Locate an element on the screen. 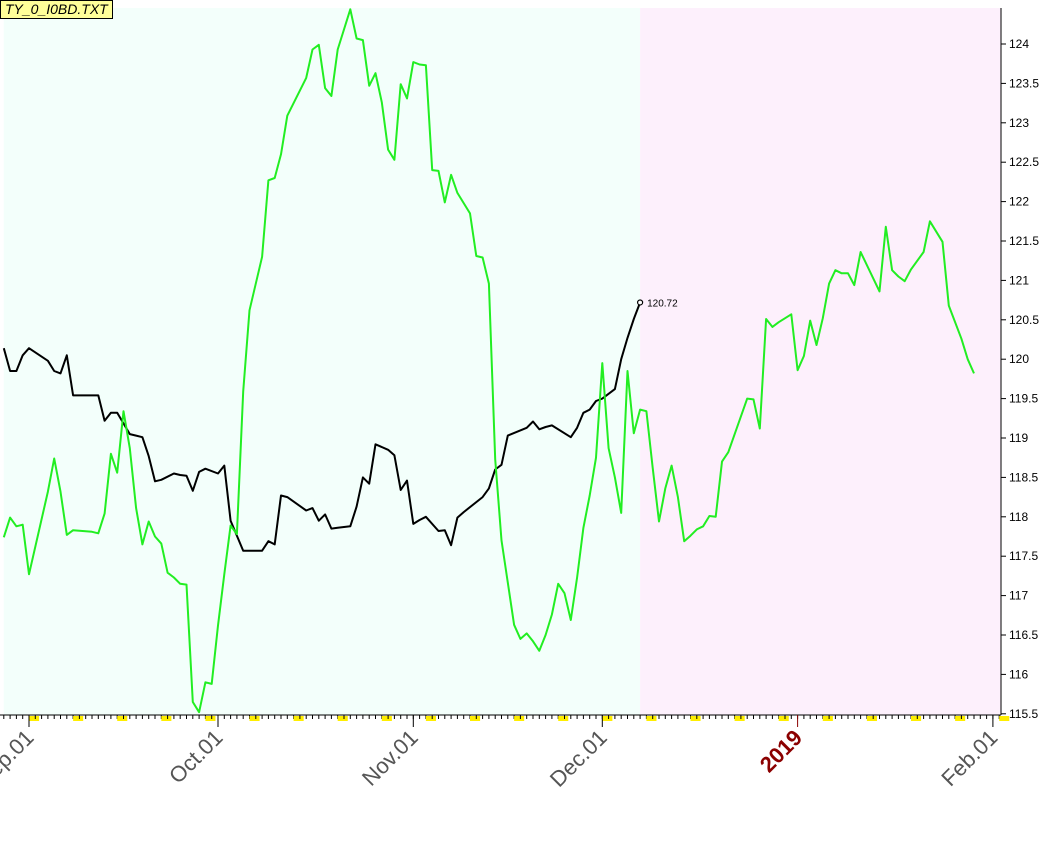 The height and width of the screenshot is (849, 1063). y-tick-label: 122.5 is located at coordinates (1024, 162).